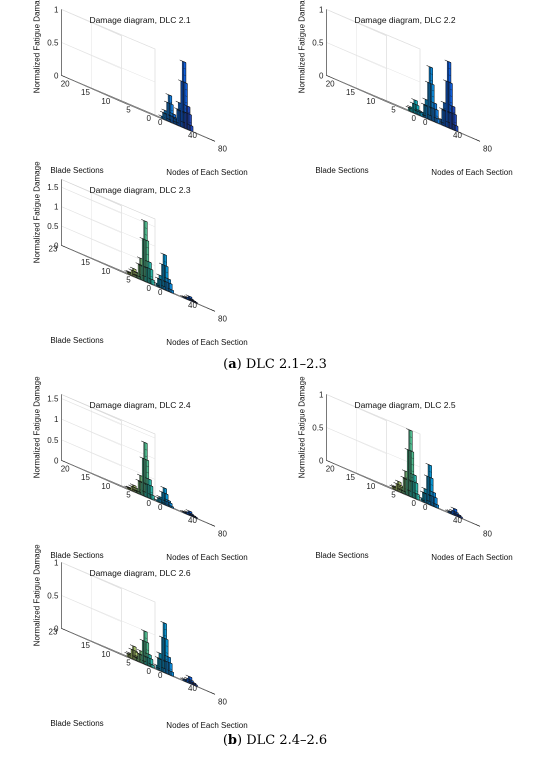 The height and width of the screenshot is (758, 550). I want to click on chart-title: Damage diagram, DLC 2.6, so click(139, 573).